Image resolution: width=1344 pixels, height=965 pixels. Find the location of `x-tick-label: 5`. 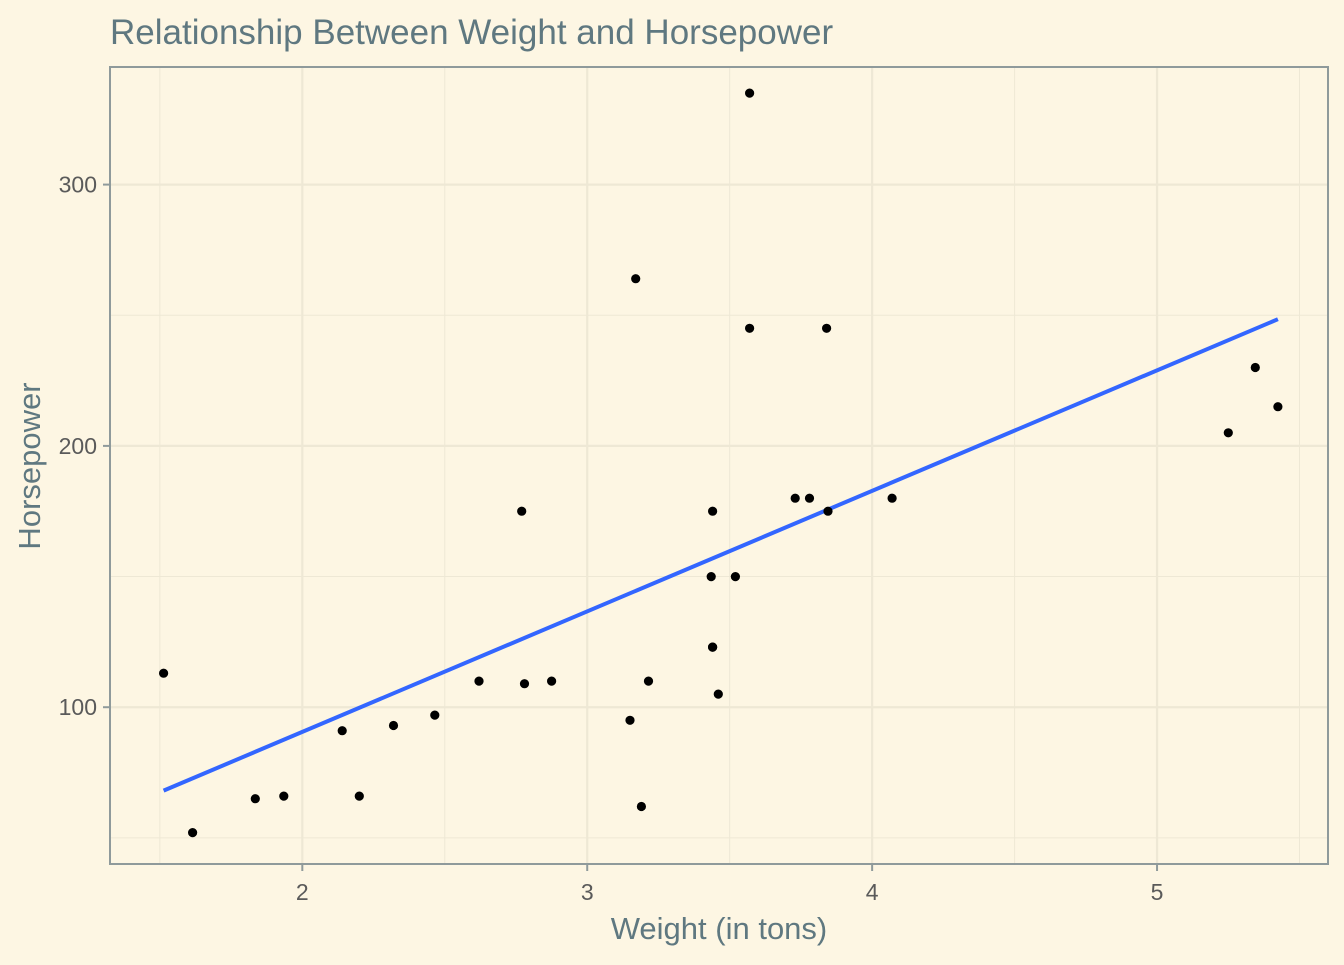

x-tick-label: 5 is located at coordinates (1157, 892).